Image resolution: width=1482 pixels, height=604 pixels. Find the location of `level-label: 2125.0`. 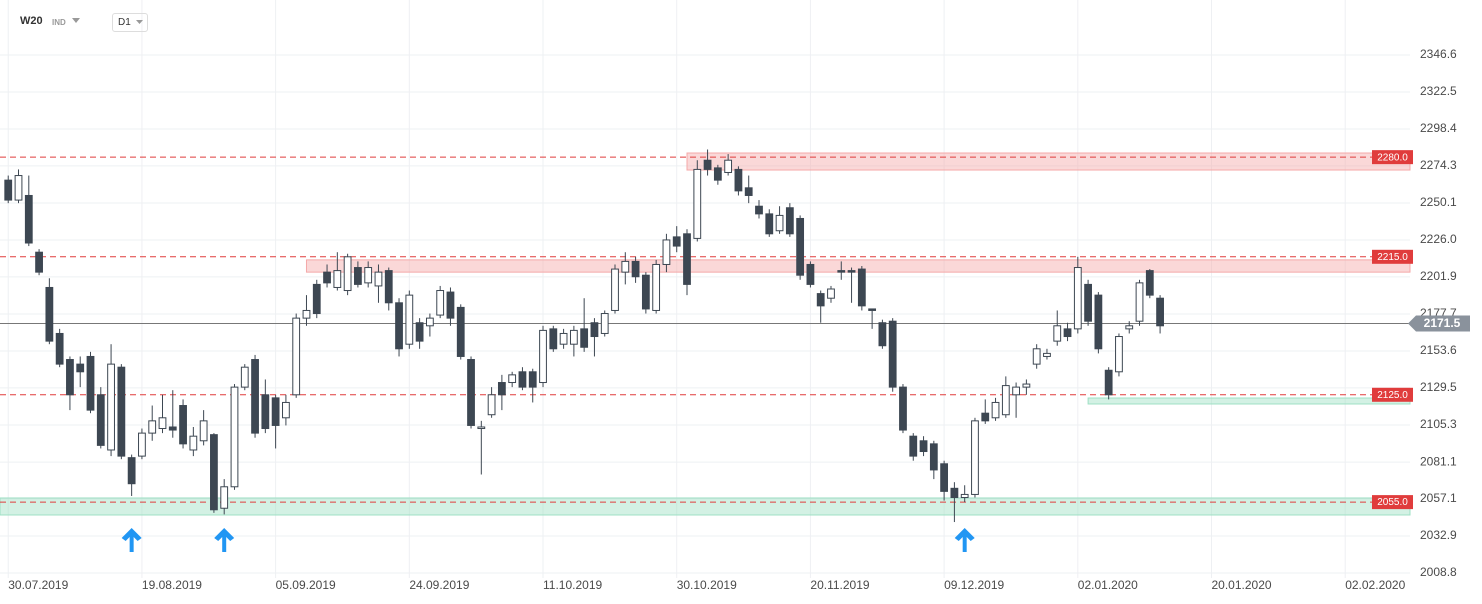

level-label: 2125.0 is located at coordinates (1392, 395).